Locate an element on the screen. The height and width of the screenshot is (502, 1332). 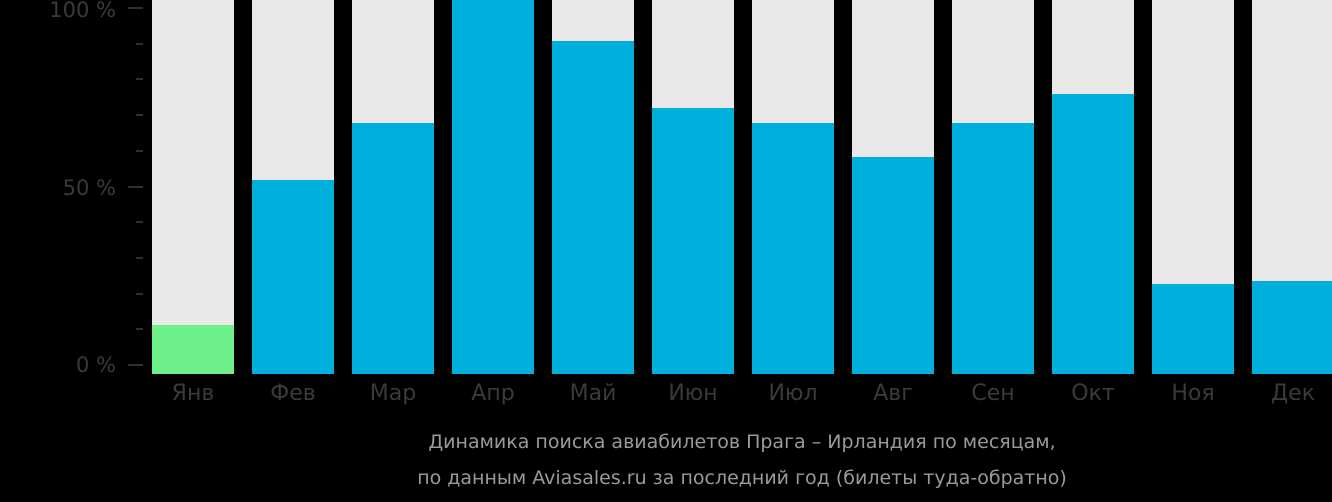
x-label: Окт is located at coordinates (1093, 393).